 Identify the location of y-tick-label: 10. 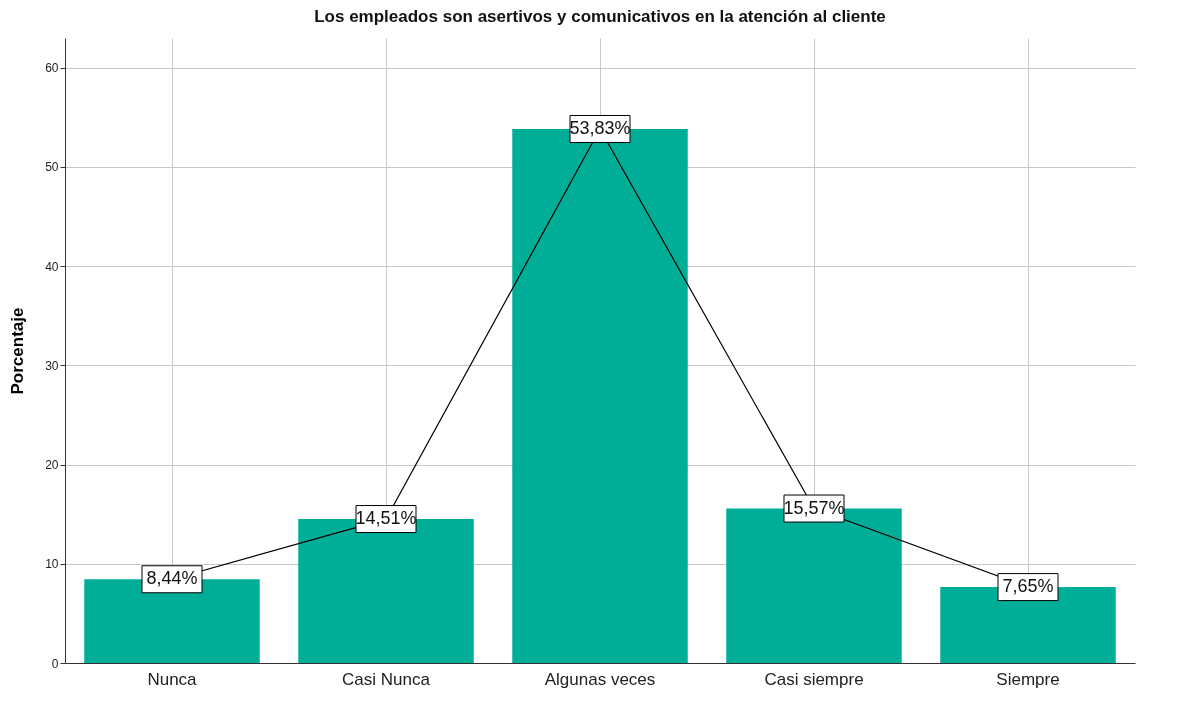
(52, 564).